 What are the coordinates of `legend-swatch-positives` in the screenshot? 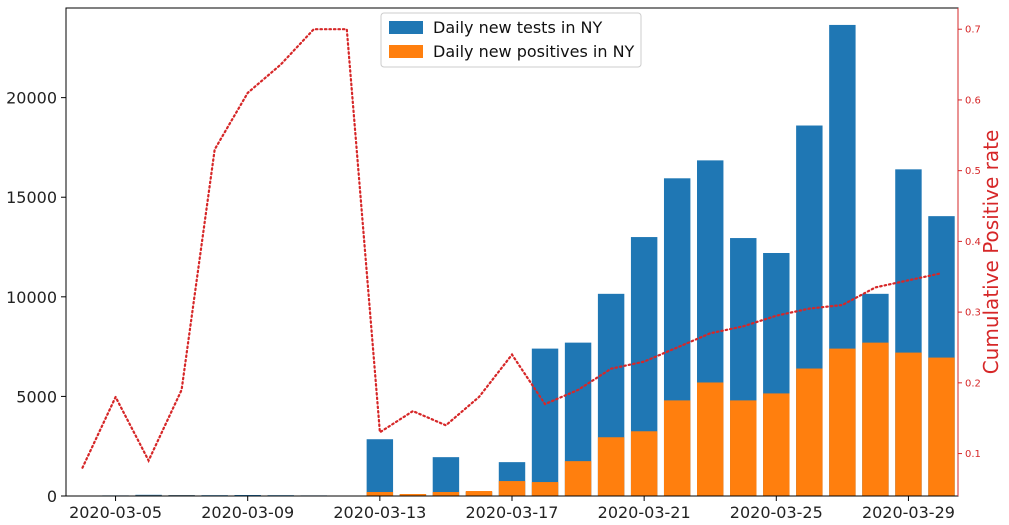 It's located at (406, 51).